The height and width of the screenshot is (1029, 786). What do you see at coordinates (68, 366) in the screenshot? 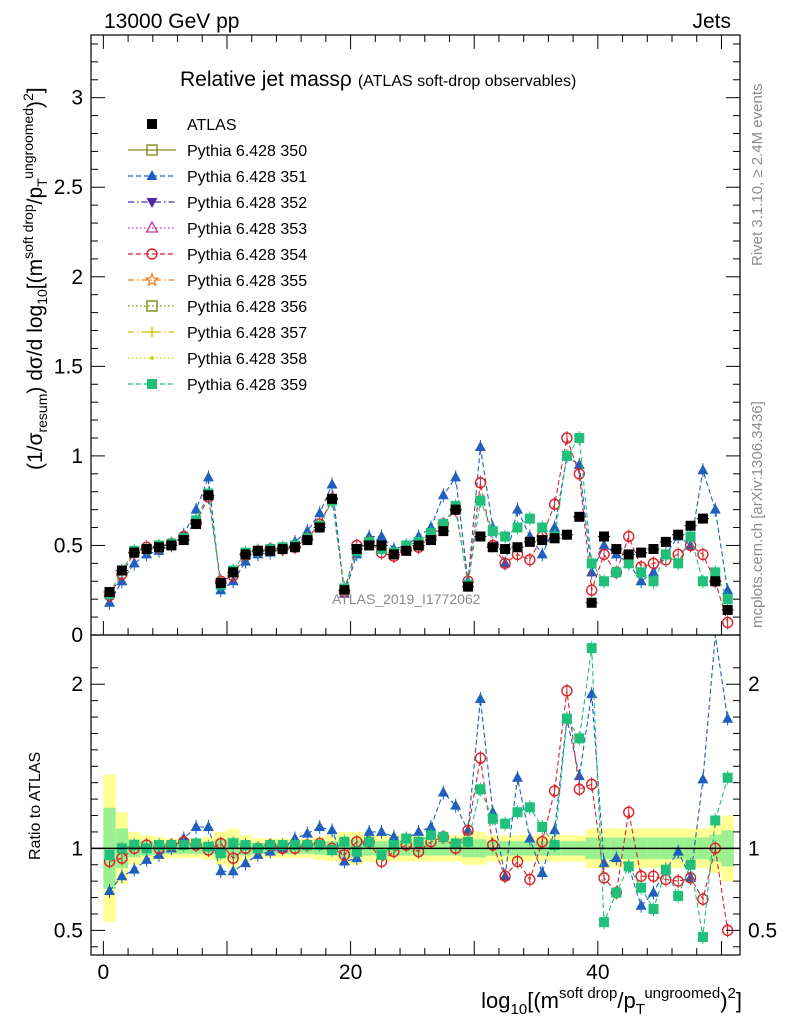
I see `y-tick-label: 1.5` at bounding box center [68, 366].